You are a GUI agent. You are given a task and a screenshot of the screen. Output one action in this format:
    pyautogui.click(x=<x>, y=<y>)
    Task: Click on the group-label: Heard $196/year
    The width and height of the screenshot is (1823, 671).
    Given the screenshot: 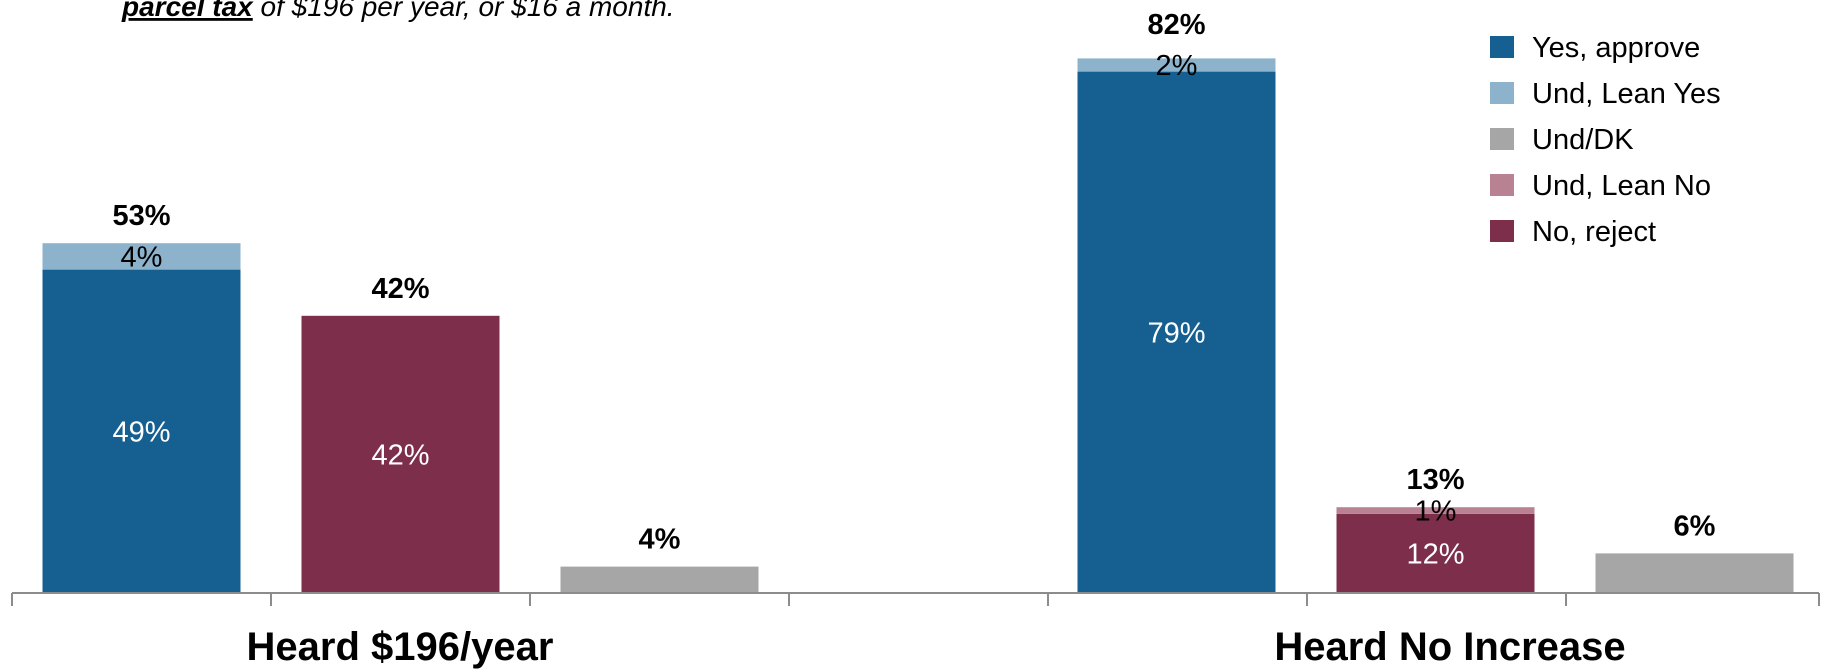 What is the action you would take?
    pyautogui.click(x=400, y=647)
    